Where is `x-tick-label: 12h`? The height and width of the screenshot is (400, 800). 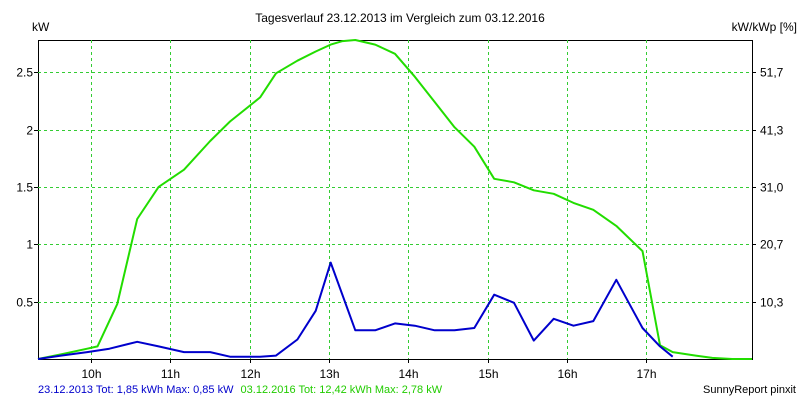 x-tick-label: 12h is located at coordinates (250, 374).